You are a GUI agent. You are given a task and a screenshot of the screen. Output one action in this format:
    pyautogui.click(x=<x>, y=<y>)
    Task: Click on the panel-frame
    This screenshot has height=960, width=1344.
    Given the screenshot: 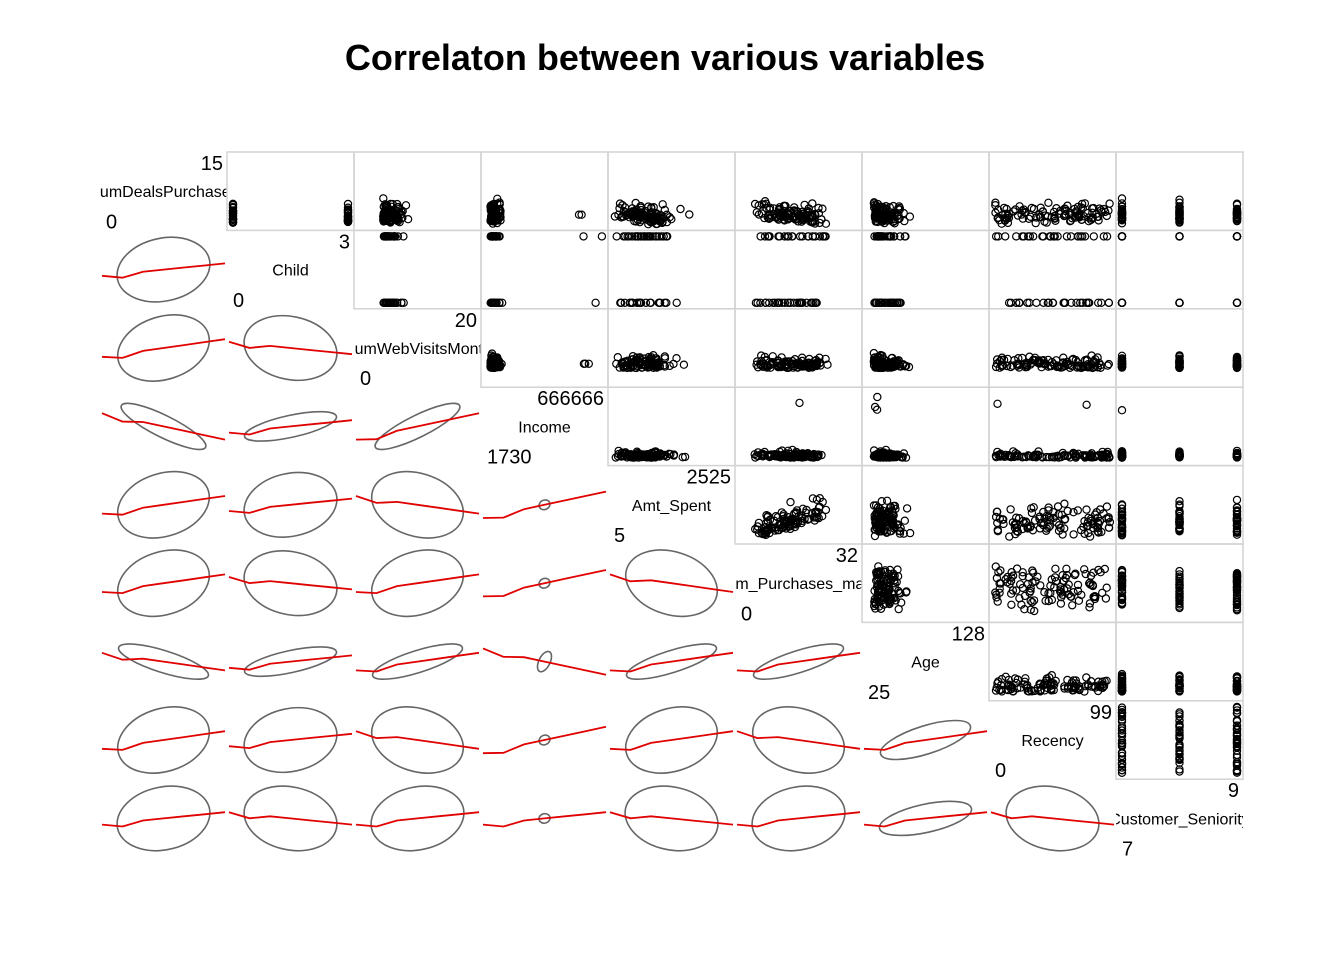 What is the action you would take?
    pyautogui.click(x=798, y=269)
    